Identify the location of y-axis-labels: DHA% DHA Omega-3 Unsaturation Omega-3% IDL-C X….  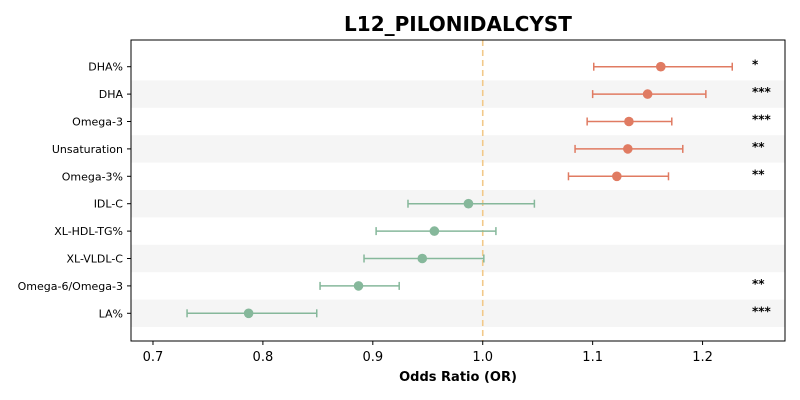
(74, 190).